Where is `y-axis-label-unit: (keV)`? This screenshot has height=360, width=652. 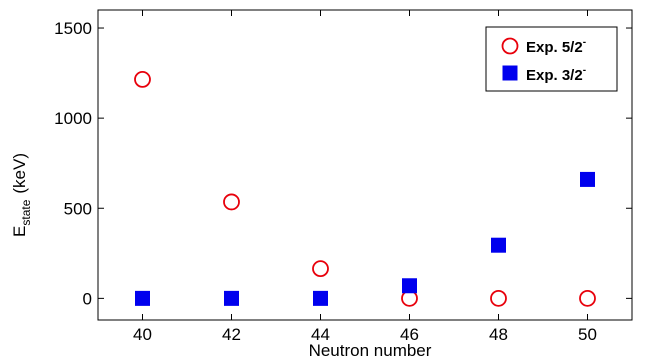
y-axis-label-unit: (keV) is located at coordinates (19, 173).